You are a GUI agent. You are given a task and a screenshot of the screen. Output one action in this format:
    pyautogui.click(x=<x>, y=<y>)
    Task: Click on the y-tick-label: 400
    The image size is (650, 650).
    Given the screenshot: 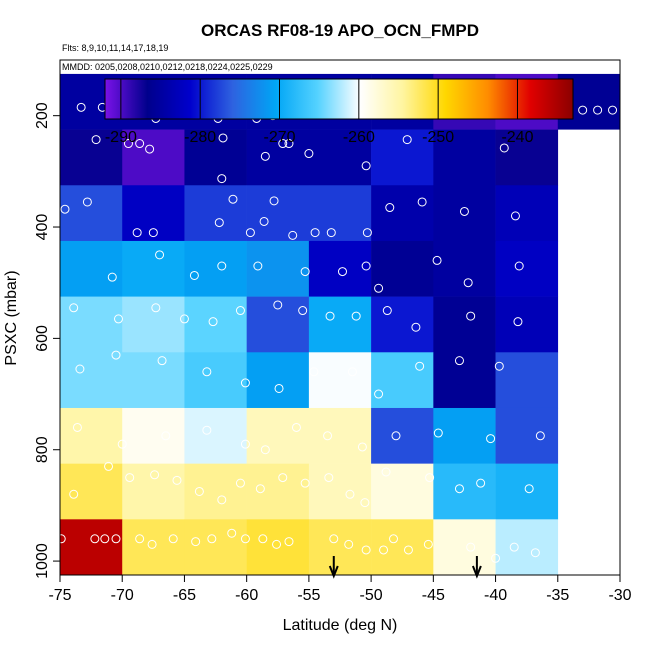 What is the action you would take?
    pyautogui.click(x=42, y=227)
    